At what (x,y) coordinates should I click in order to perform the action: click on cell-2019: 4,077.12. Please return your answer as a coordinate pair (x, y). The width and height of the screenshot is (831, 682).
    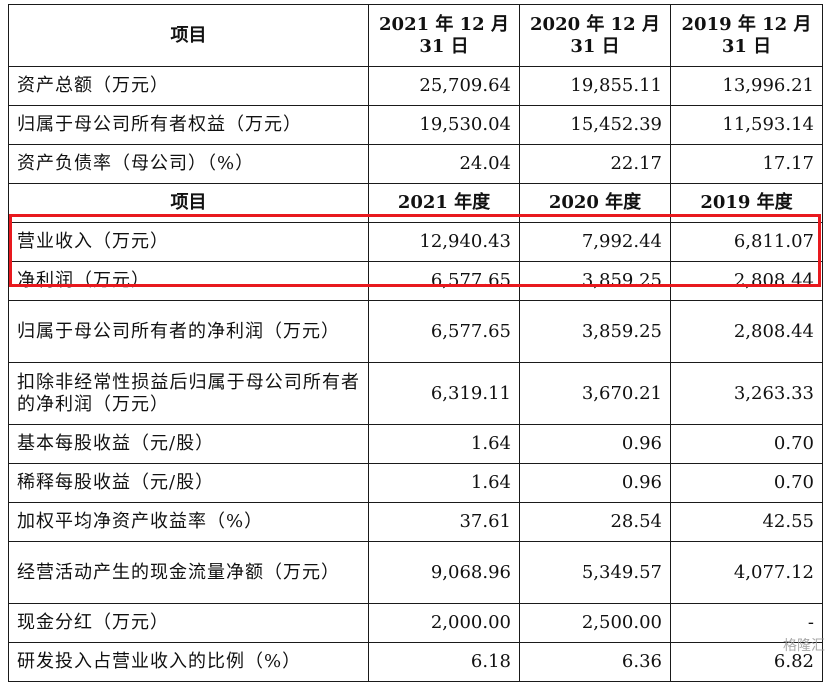
    Looking at the image, I should click on (746, 572).